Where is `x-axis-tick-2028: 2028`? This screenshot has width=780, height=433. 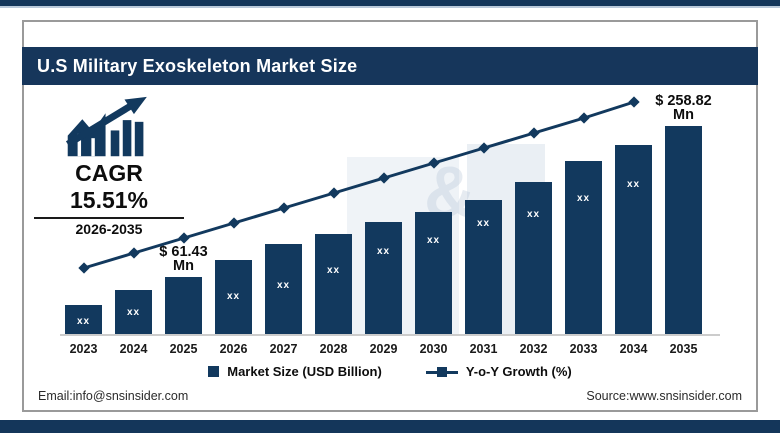 x-axis-tick-2028: 2028 is located at coordinates (333, 349).